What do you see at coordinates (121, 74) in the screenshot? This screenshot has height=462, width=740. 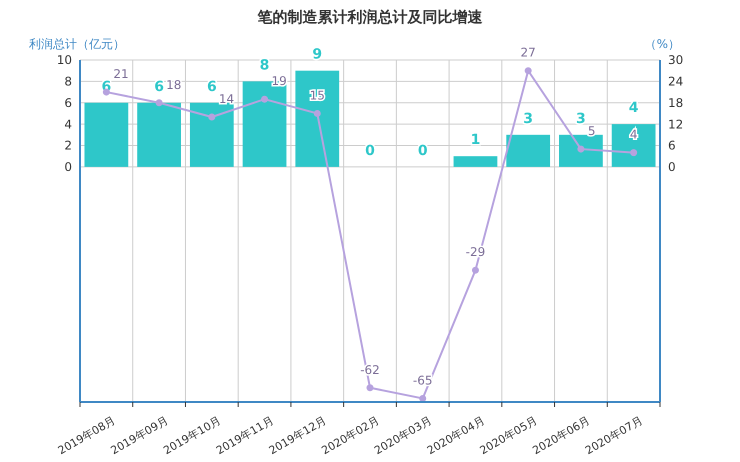 I see `data-label: 21` at bounding box center [121, 74].